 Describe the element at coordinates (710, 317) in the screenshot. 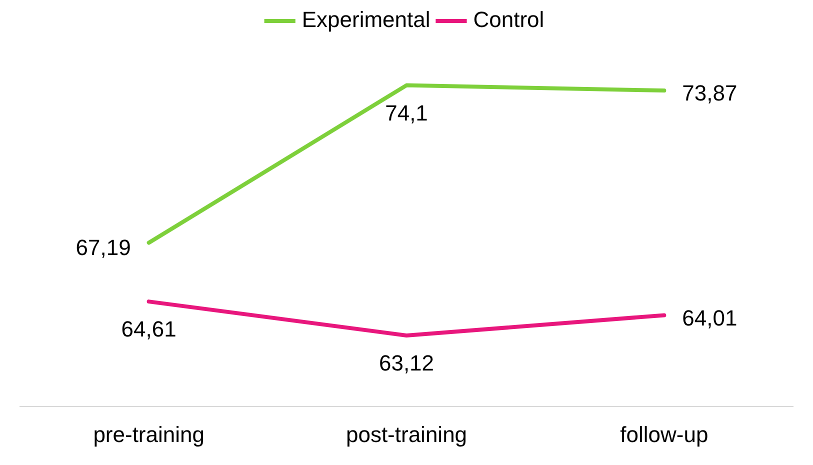

I see `data-label: 64,01` at that location.